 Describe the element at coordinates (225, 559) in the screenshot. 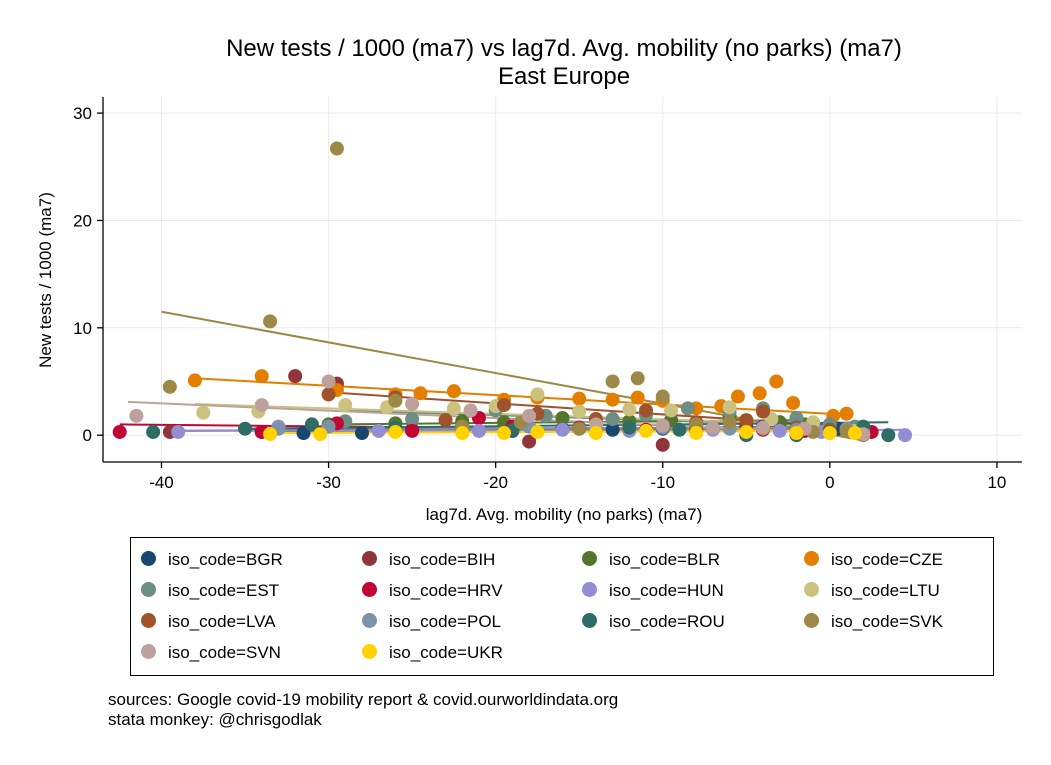

I see `legend-label: iso_code=BGR` at that location.